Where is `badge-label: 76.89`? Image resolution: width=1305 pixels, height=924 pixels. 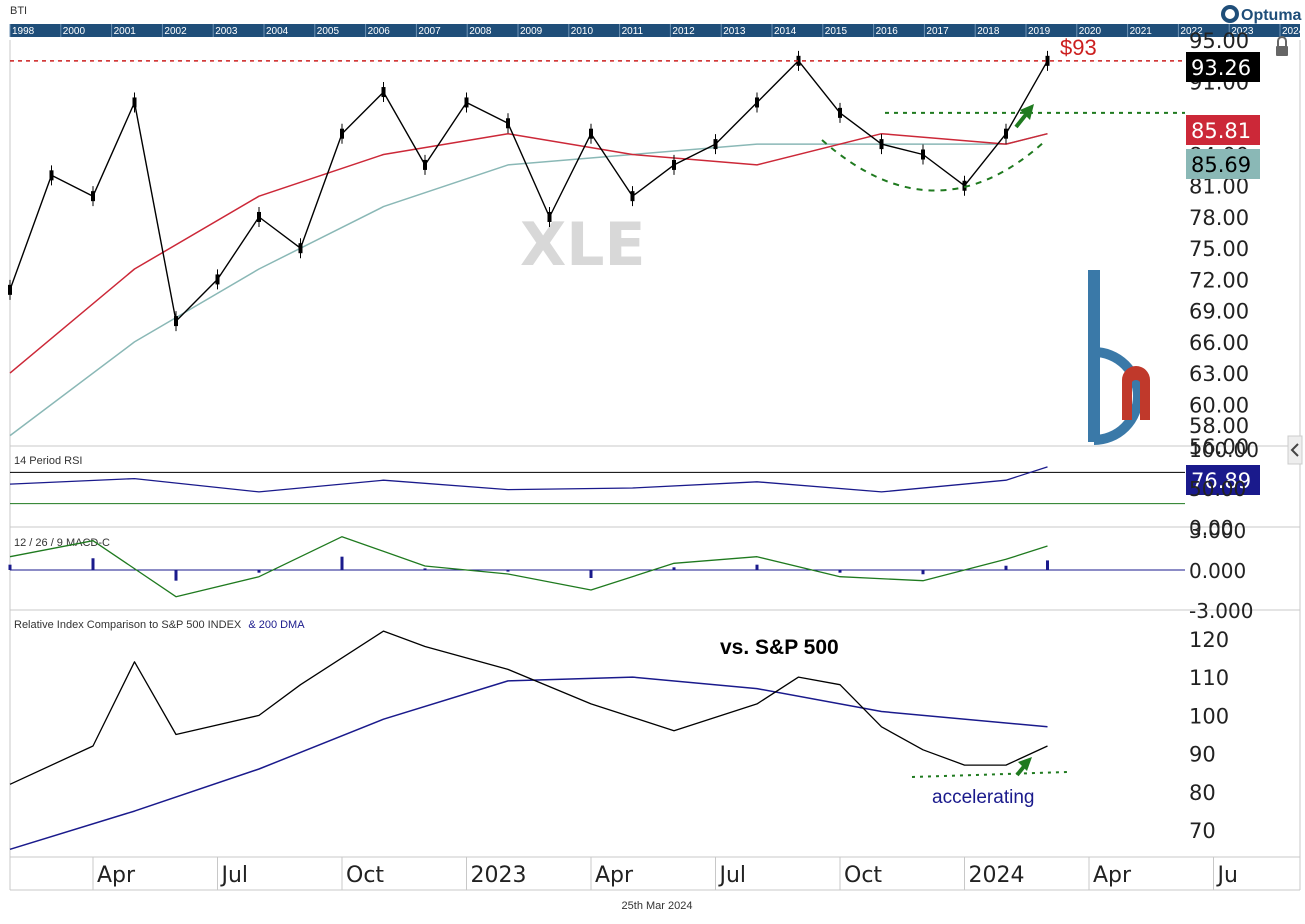 badge-label: 76.89 is located at coordinates (1221, 481).